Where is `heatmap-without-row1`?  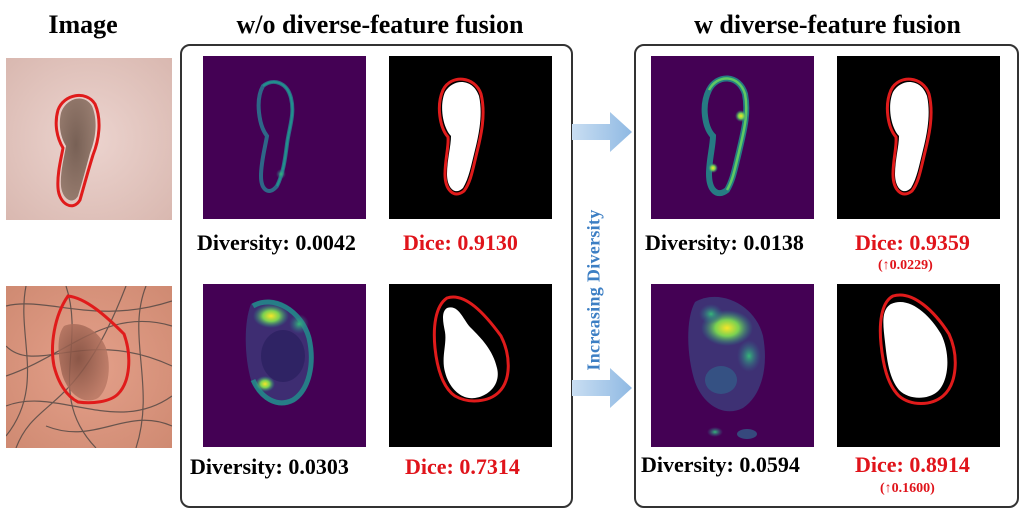
heatmap-without-row1 is located at coordinates (284, 137).